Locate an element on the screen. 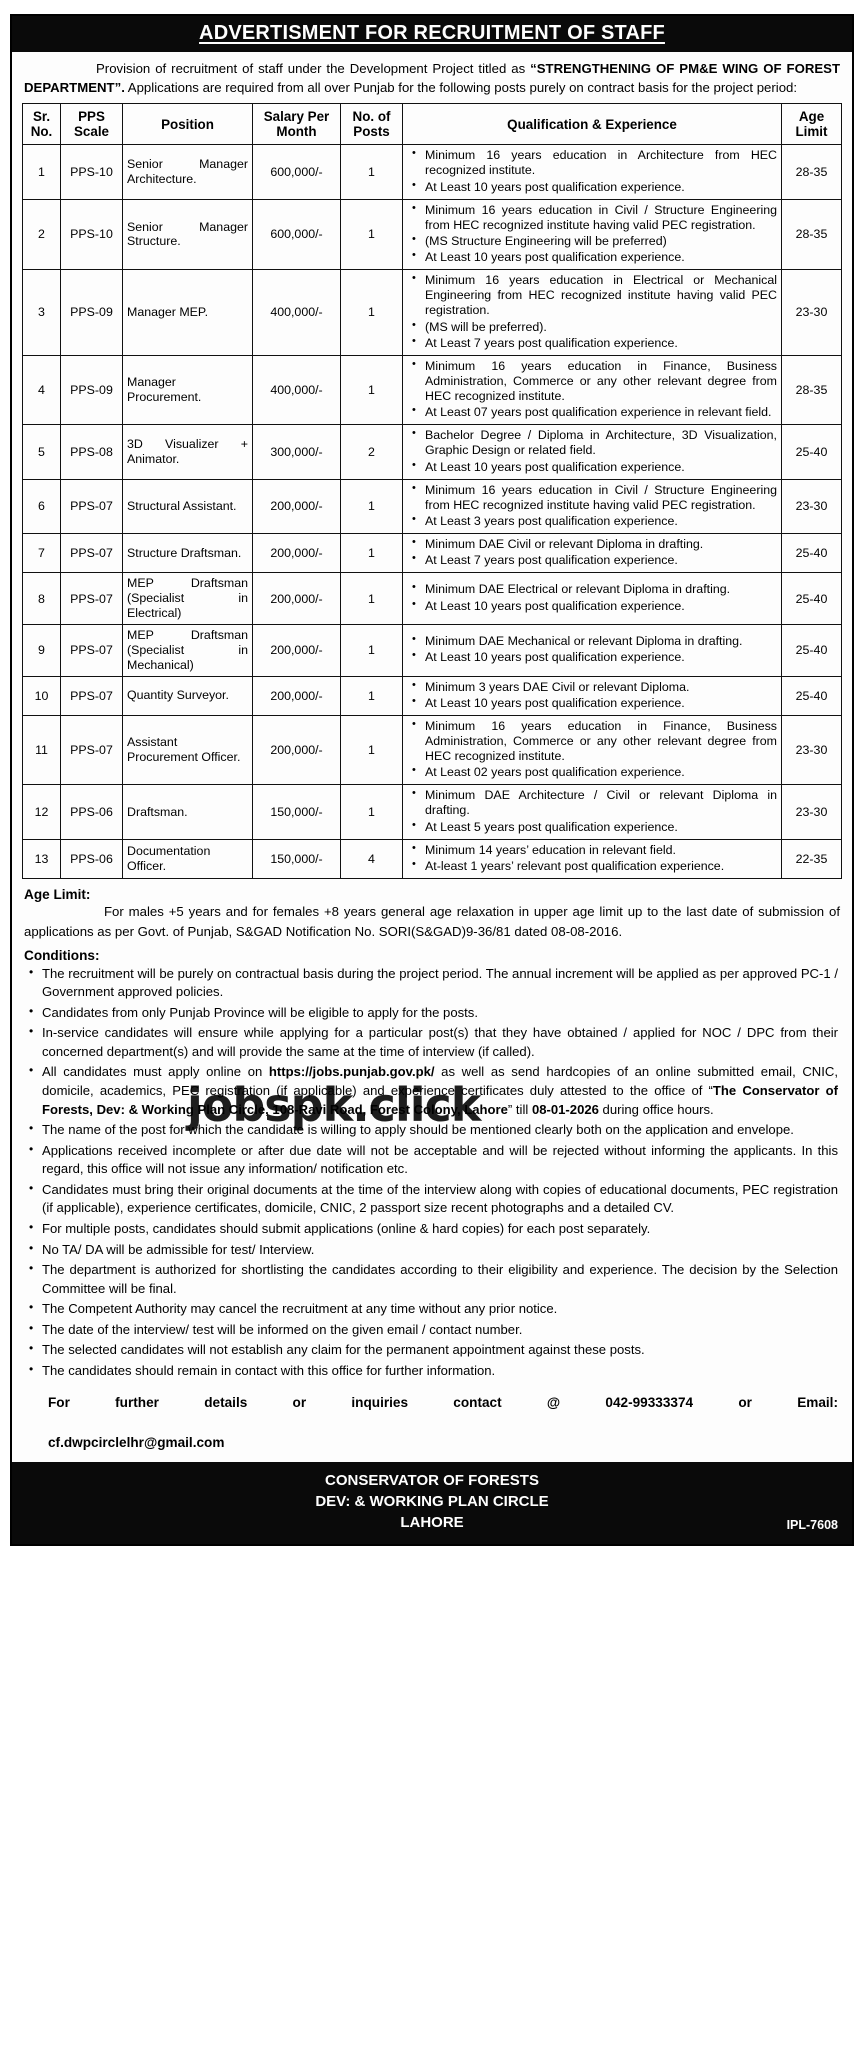 The height and width of the screenshot is (2067, 864). cell-age-limit: 23-30 is located at coordinates (811, 750).